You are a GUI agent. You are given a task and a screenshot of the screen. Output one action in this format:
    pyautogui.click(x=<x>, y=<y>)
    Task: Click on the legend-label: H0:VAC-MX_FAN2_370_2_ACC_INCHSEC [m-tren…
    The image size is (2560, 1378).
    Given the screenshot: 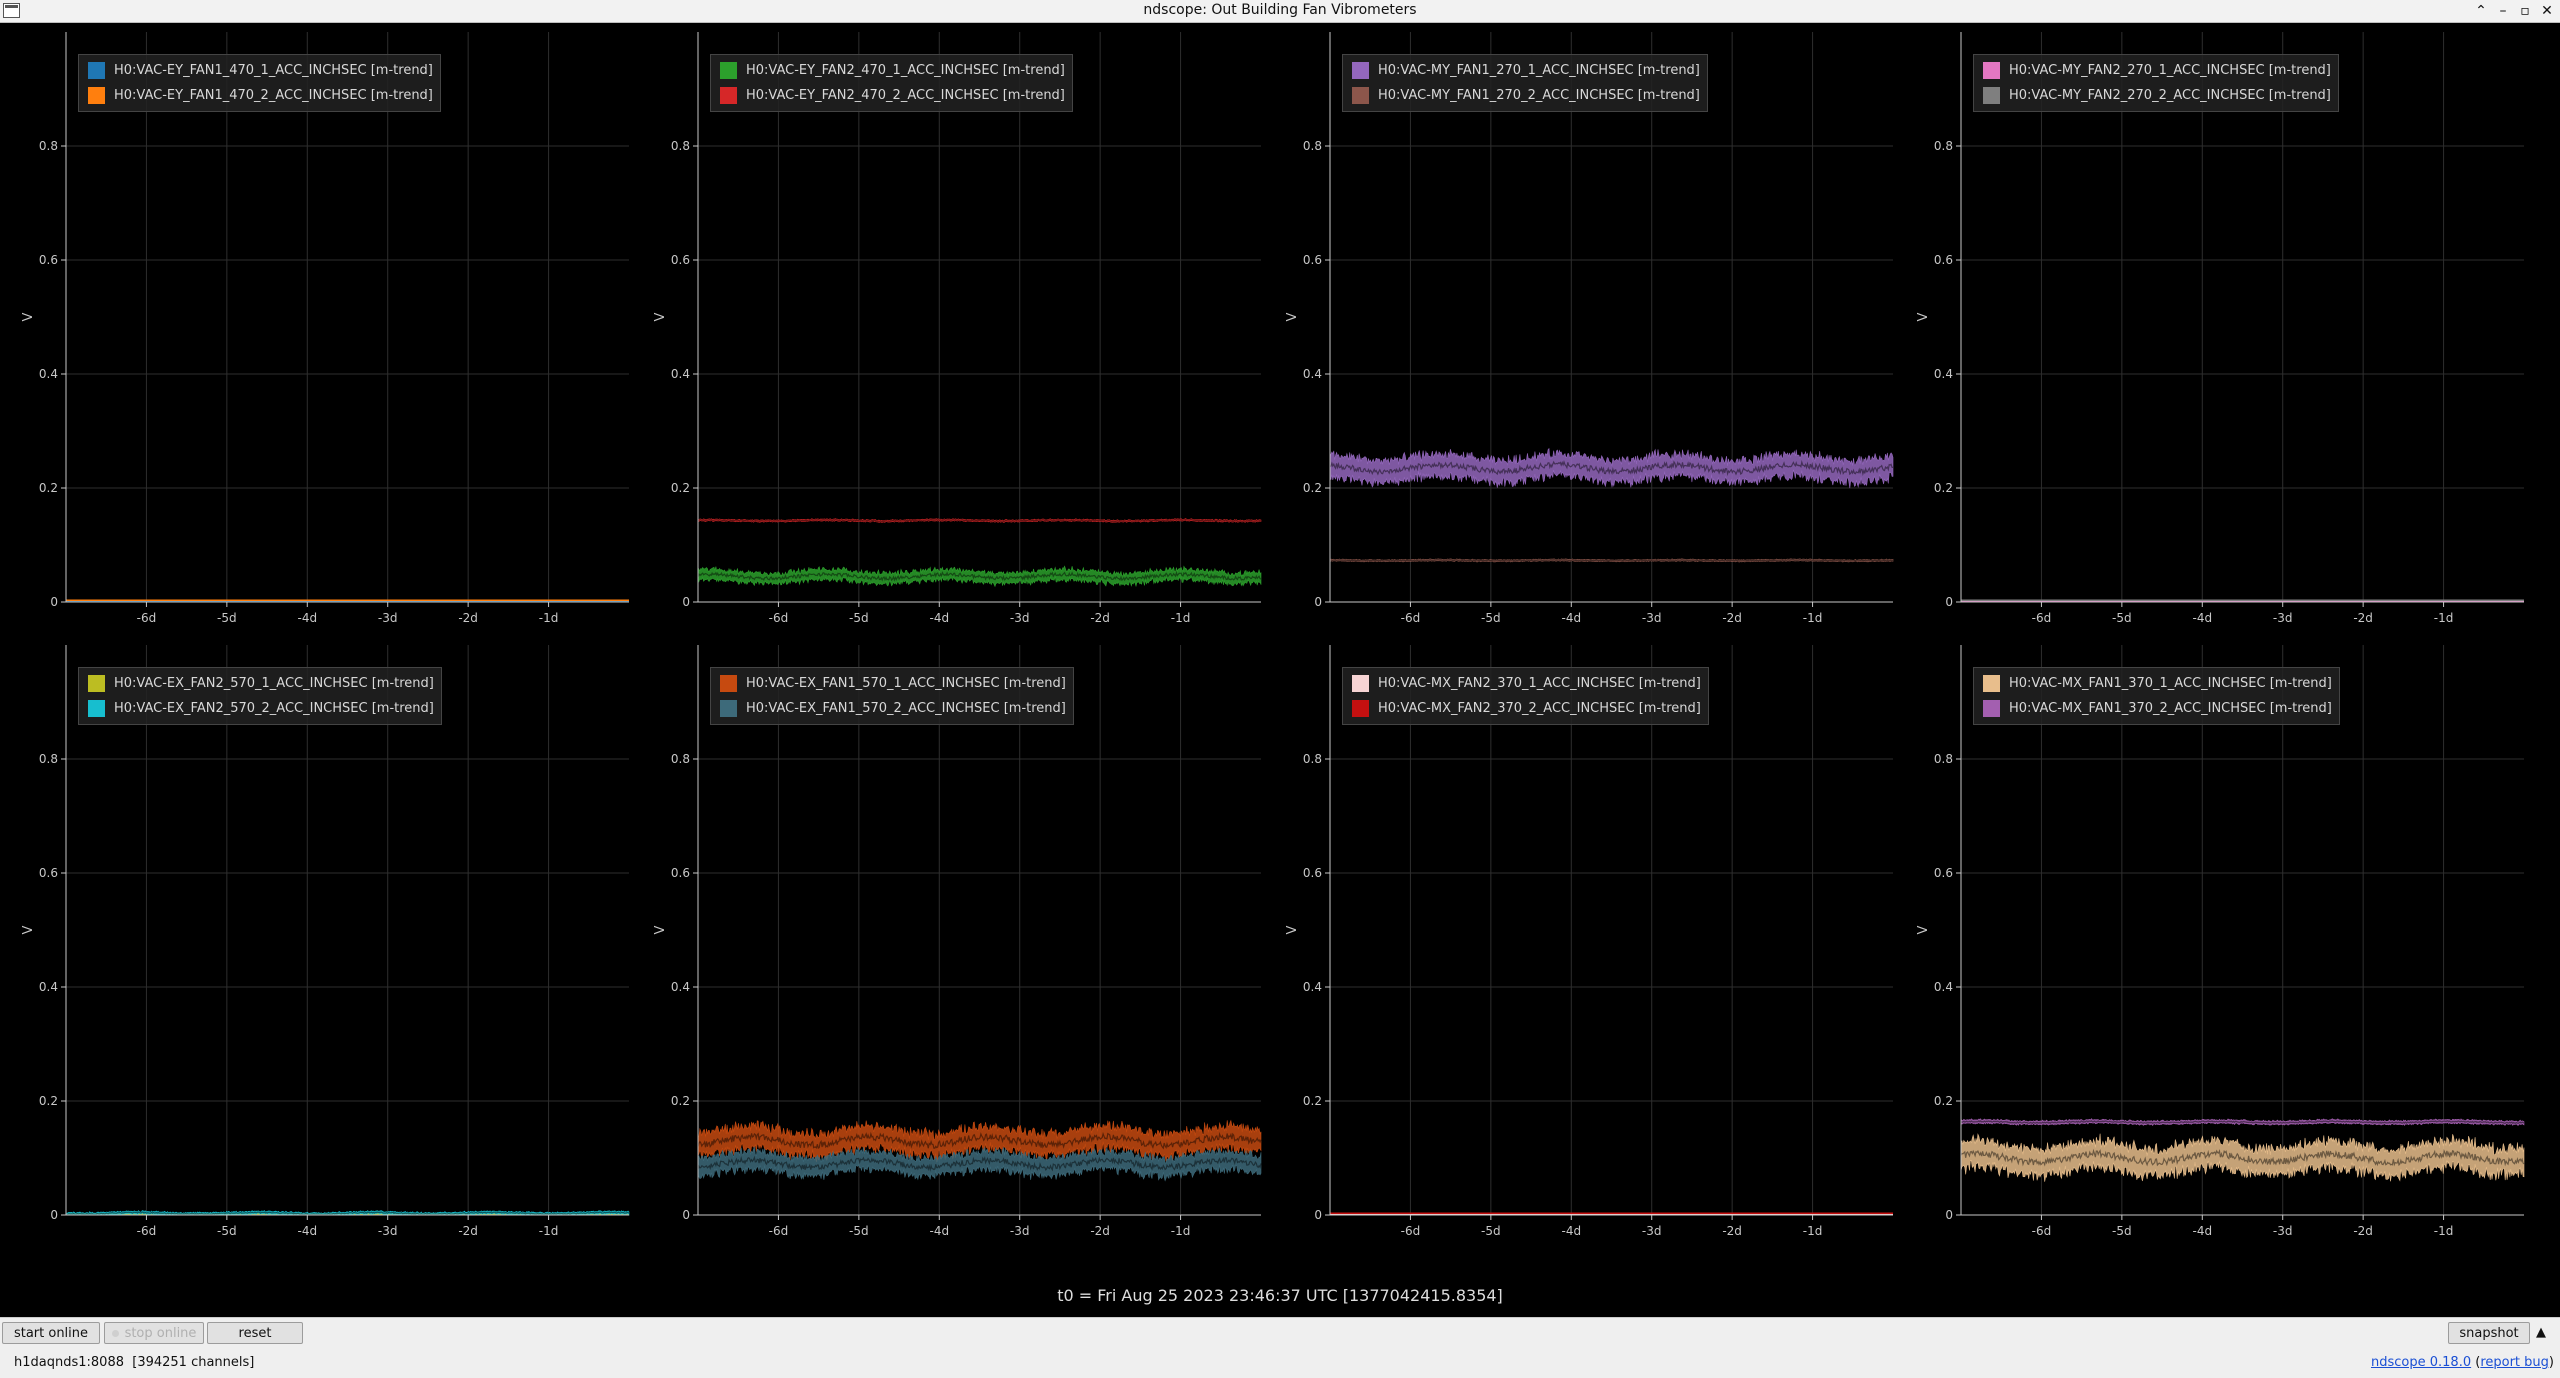 What is the action you would take?
    pyautogui.click(x=1539, y=708)
    